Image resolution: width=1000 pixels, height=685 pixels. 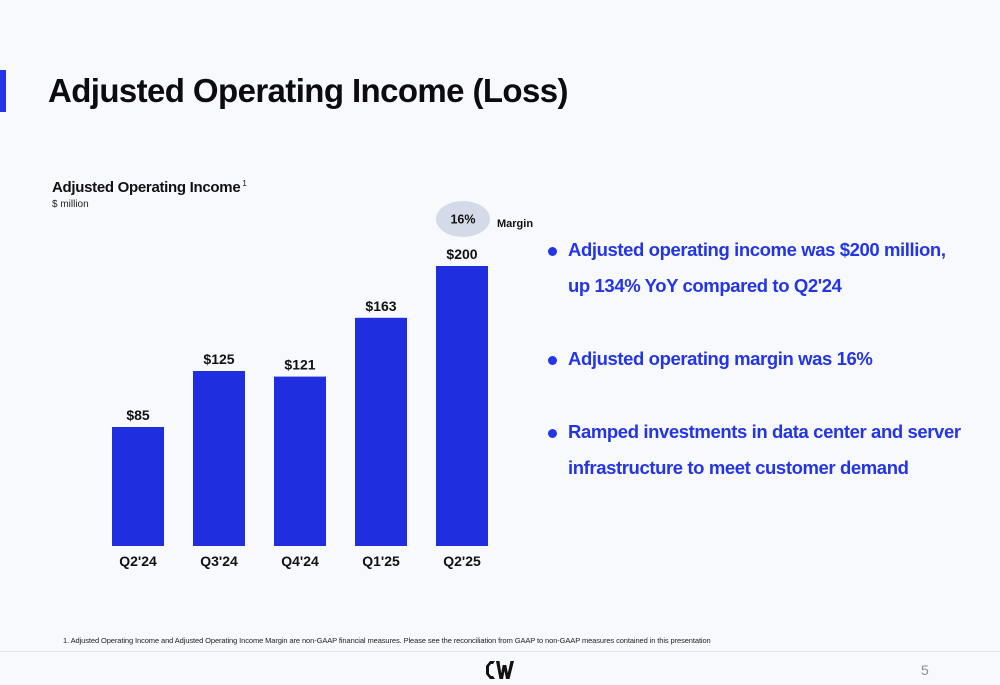 What do you see at coordinates (381, 431) in the screenshot?
I see `bar-Q1'25` at bounding box center [381, 431].